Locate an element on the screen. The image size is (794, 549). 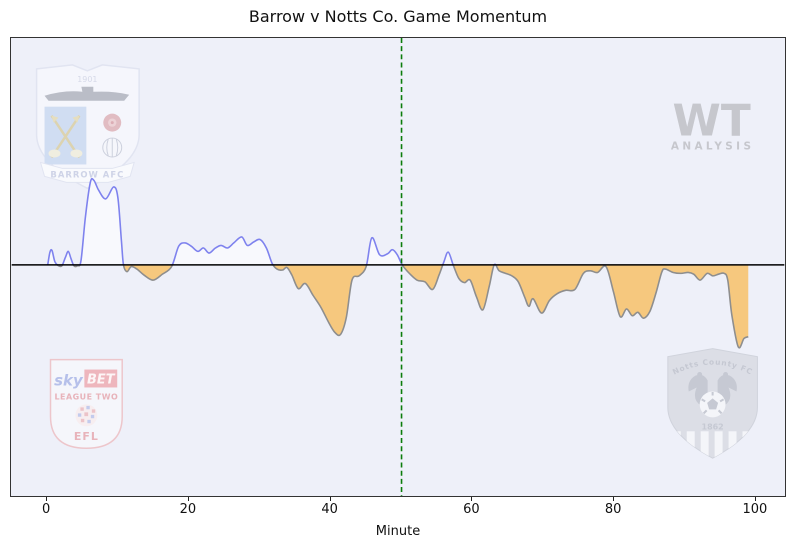
notts-football-icon is located at coordinates (712, 404).